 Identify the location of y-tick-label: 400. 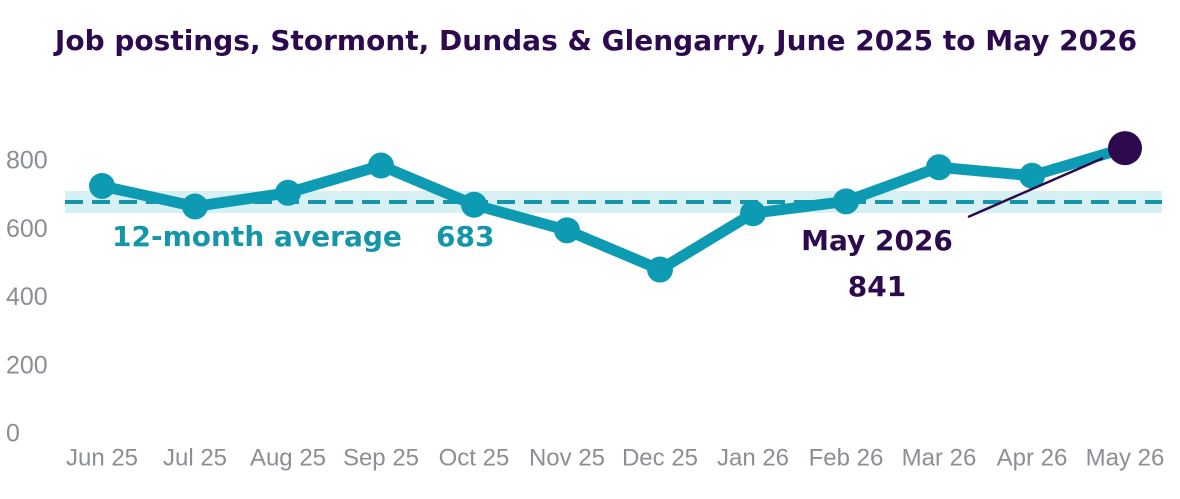
(27, 297).